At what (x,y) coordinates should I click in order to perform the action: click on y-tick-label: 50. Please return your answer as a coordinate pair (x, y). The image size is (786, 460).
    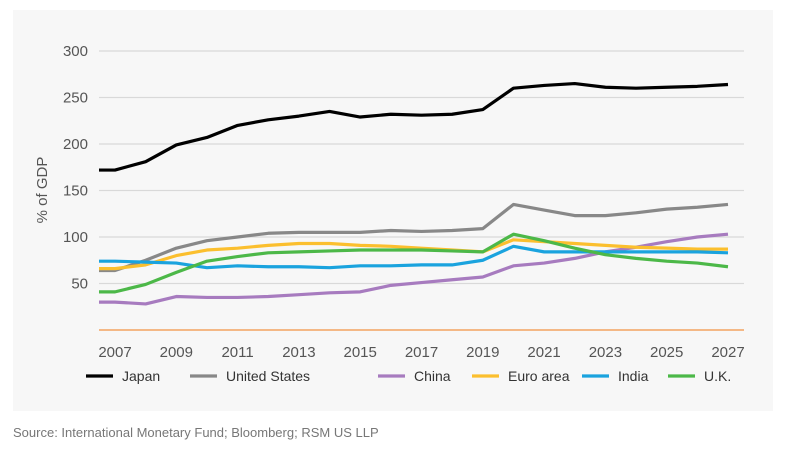
    Looking at the image, I should click on (79, 284).